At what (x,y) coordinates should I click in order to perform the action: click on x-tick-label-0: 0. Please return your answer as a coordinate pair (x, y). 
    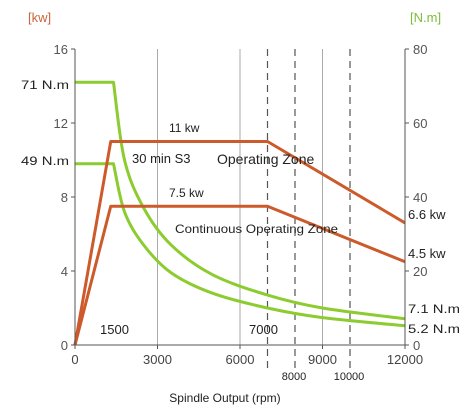
    Looking at the image, I should click on (74, 359).